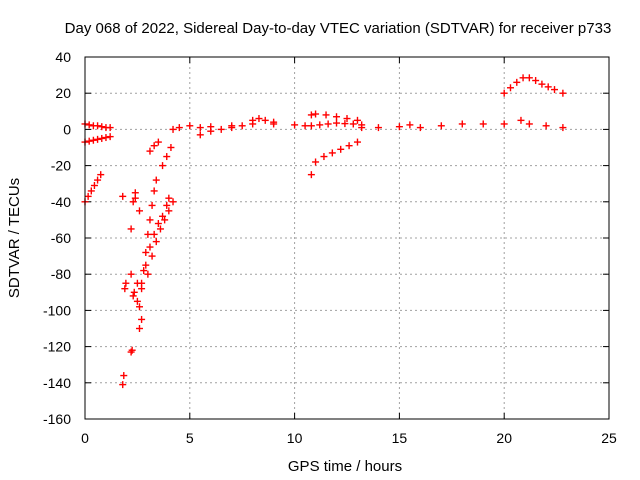 Image resolution: width=640 pixels, height=480 pixels. I want to click on x-tick-labels: 0 5 10 15 20 25, so click(349, 438).